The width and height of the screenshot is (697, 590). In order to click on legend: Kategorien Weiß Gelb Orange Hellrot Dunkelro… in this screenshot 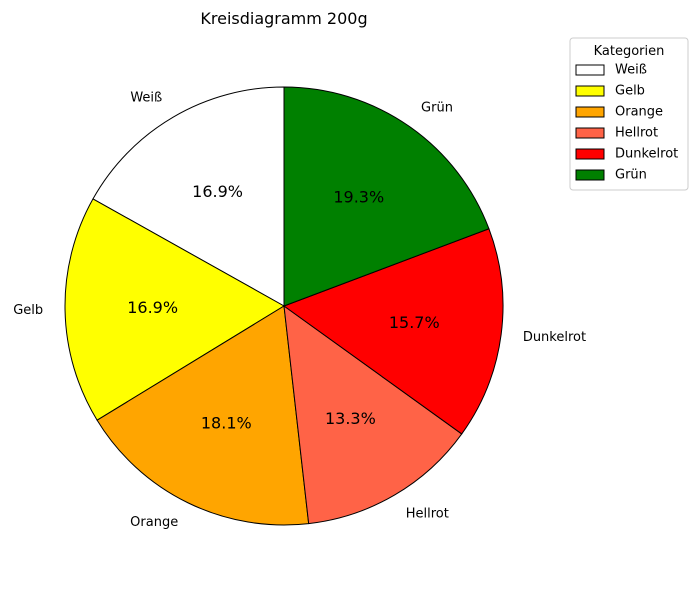, I will do `click(629, 114)`.